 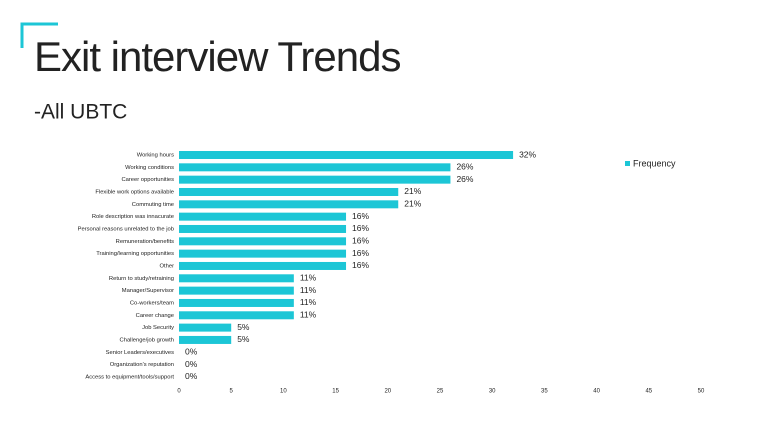 What do you see at coordinates (133, 217) in the screenshot?
I see `y-tick-label: Role description was innacurate` at bounding box center [133, 217].